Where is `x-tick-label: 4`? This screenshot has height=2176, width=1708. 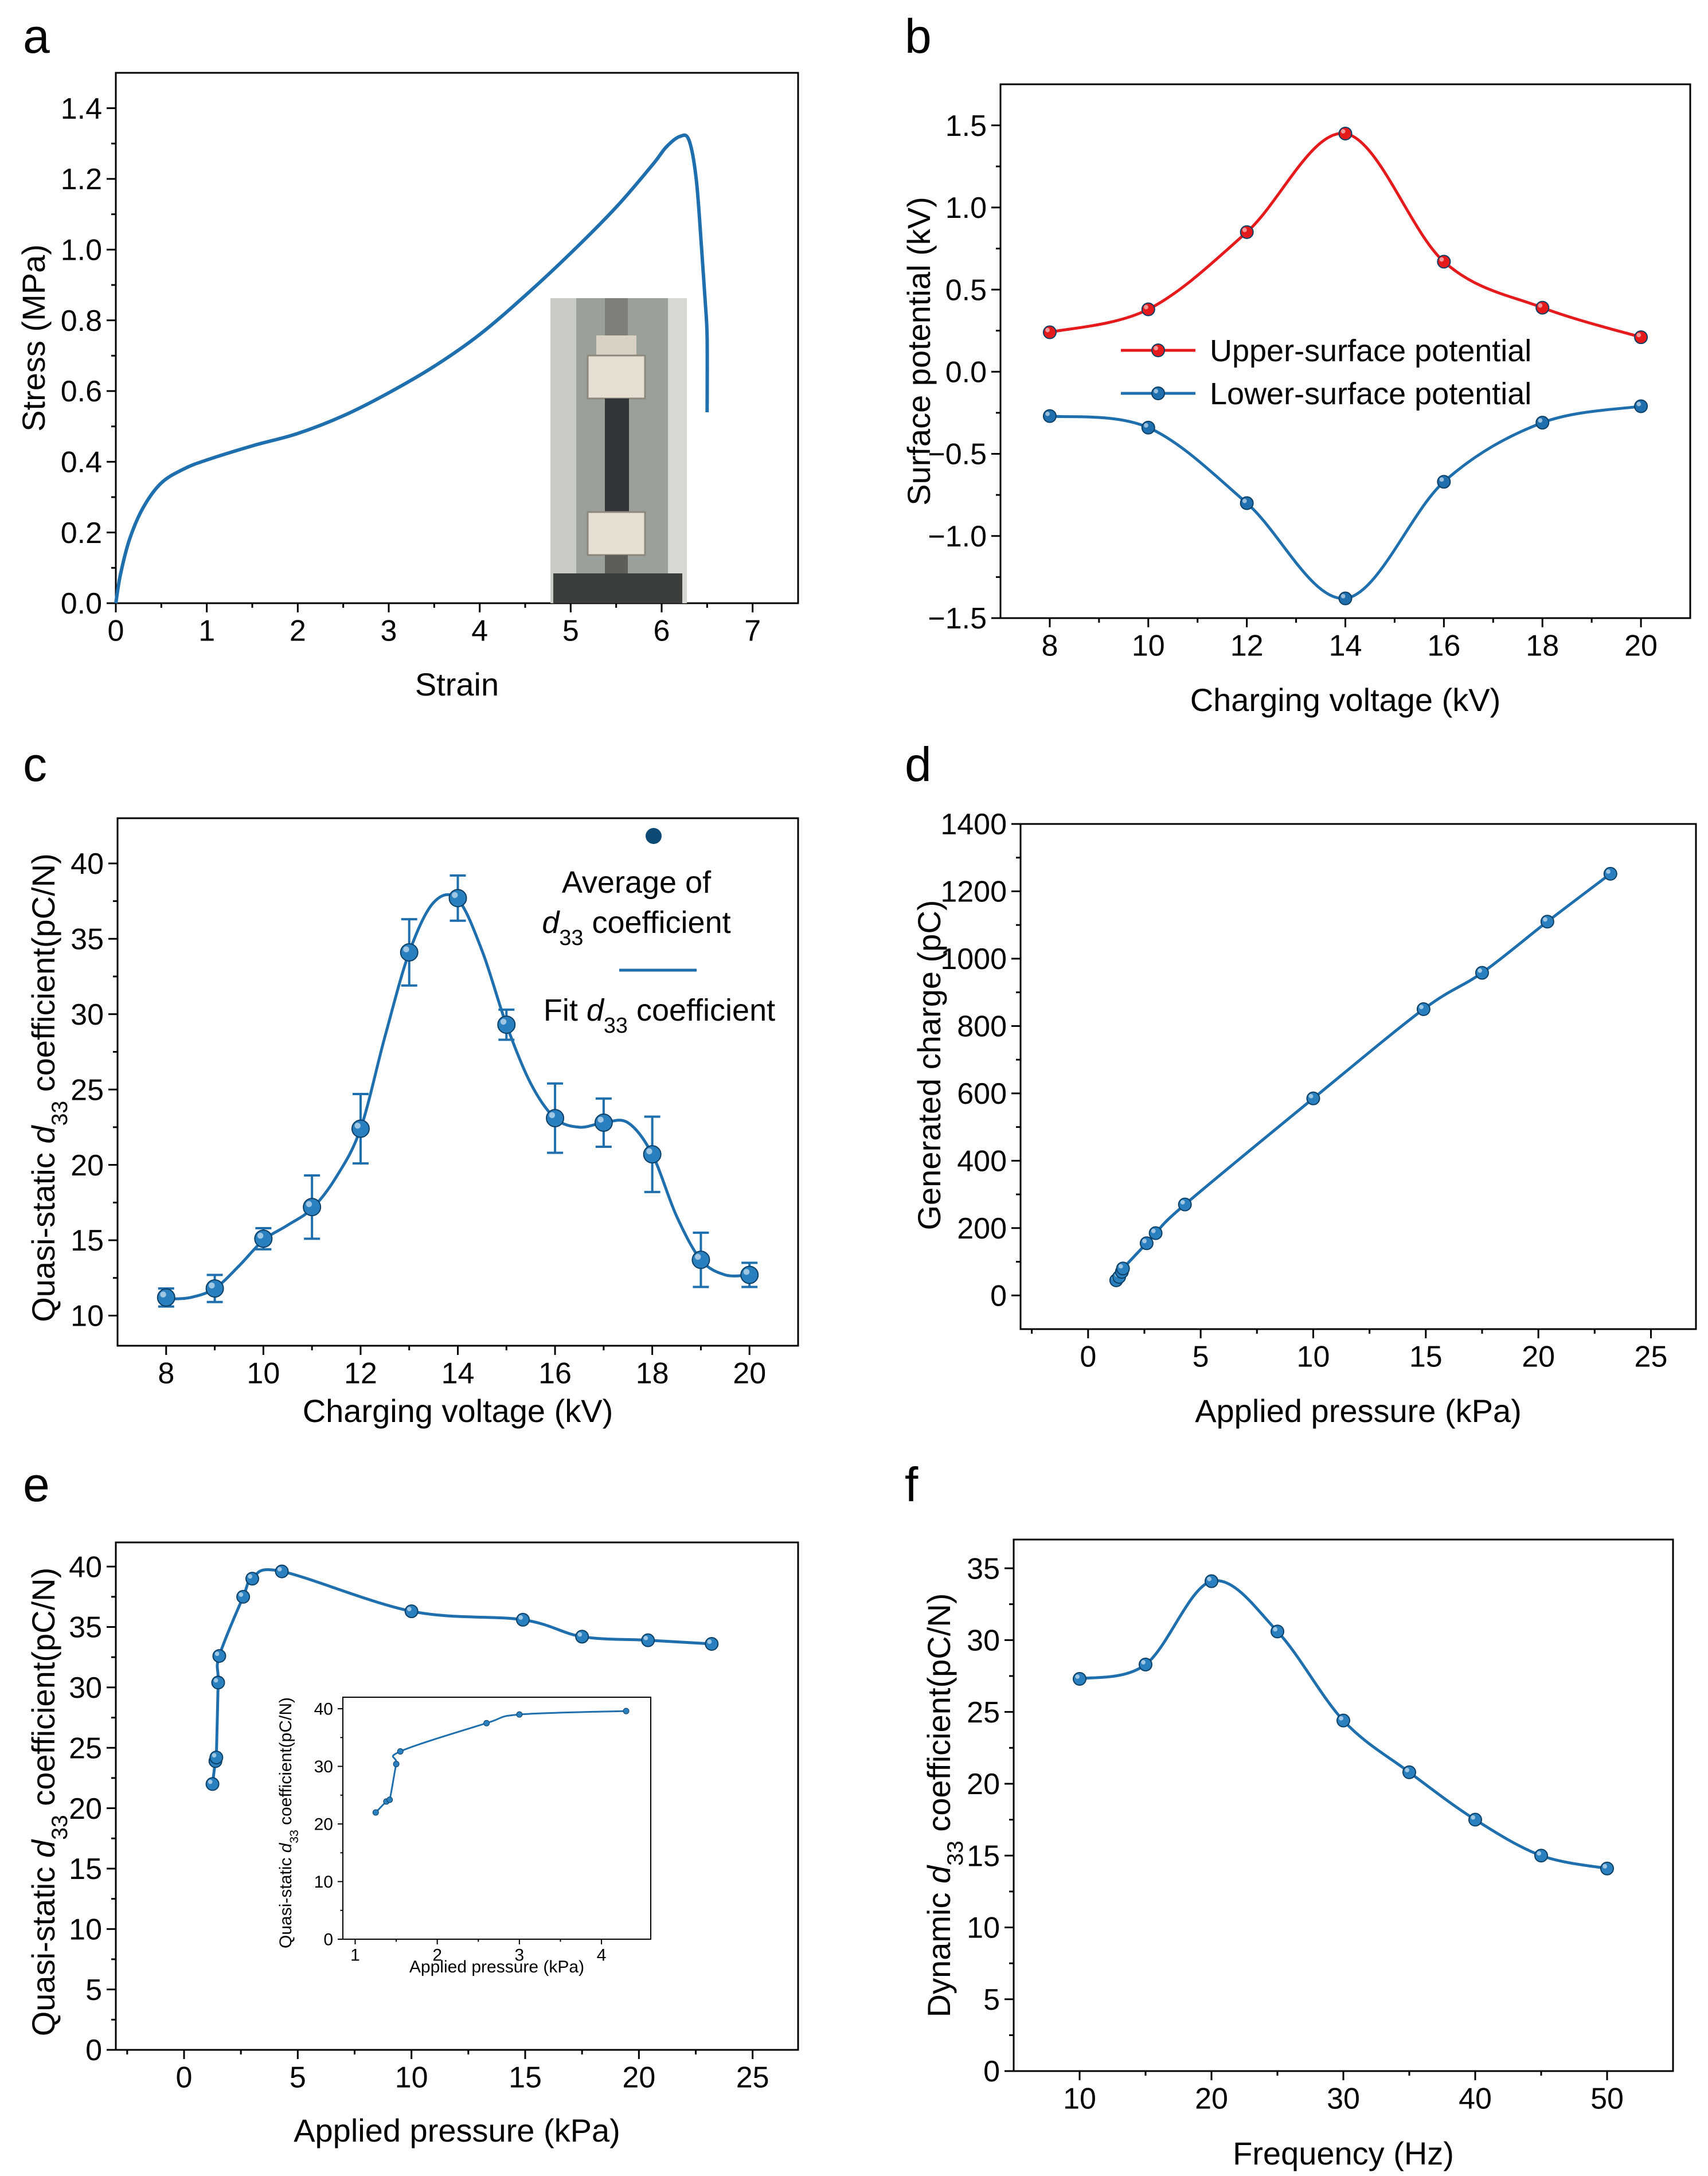 x-tick-label: 4 is located at coordinates (602, 1955).